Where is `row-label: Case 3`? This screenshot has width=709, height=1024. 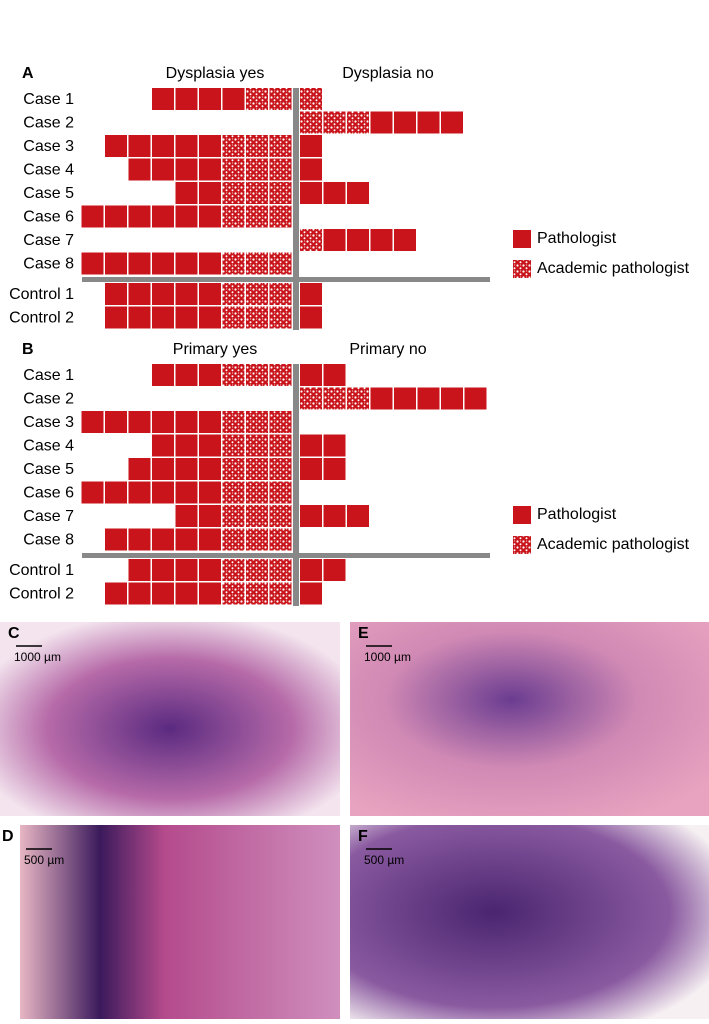
row-label: Case 3 is located at coordinates (48, 422).